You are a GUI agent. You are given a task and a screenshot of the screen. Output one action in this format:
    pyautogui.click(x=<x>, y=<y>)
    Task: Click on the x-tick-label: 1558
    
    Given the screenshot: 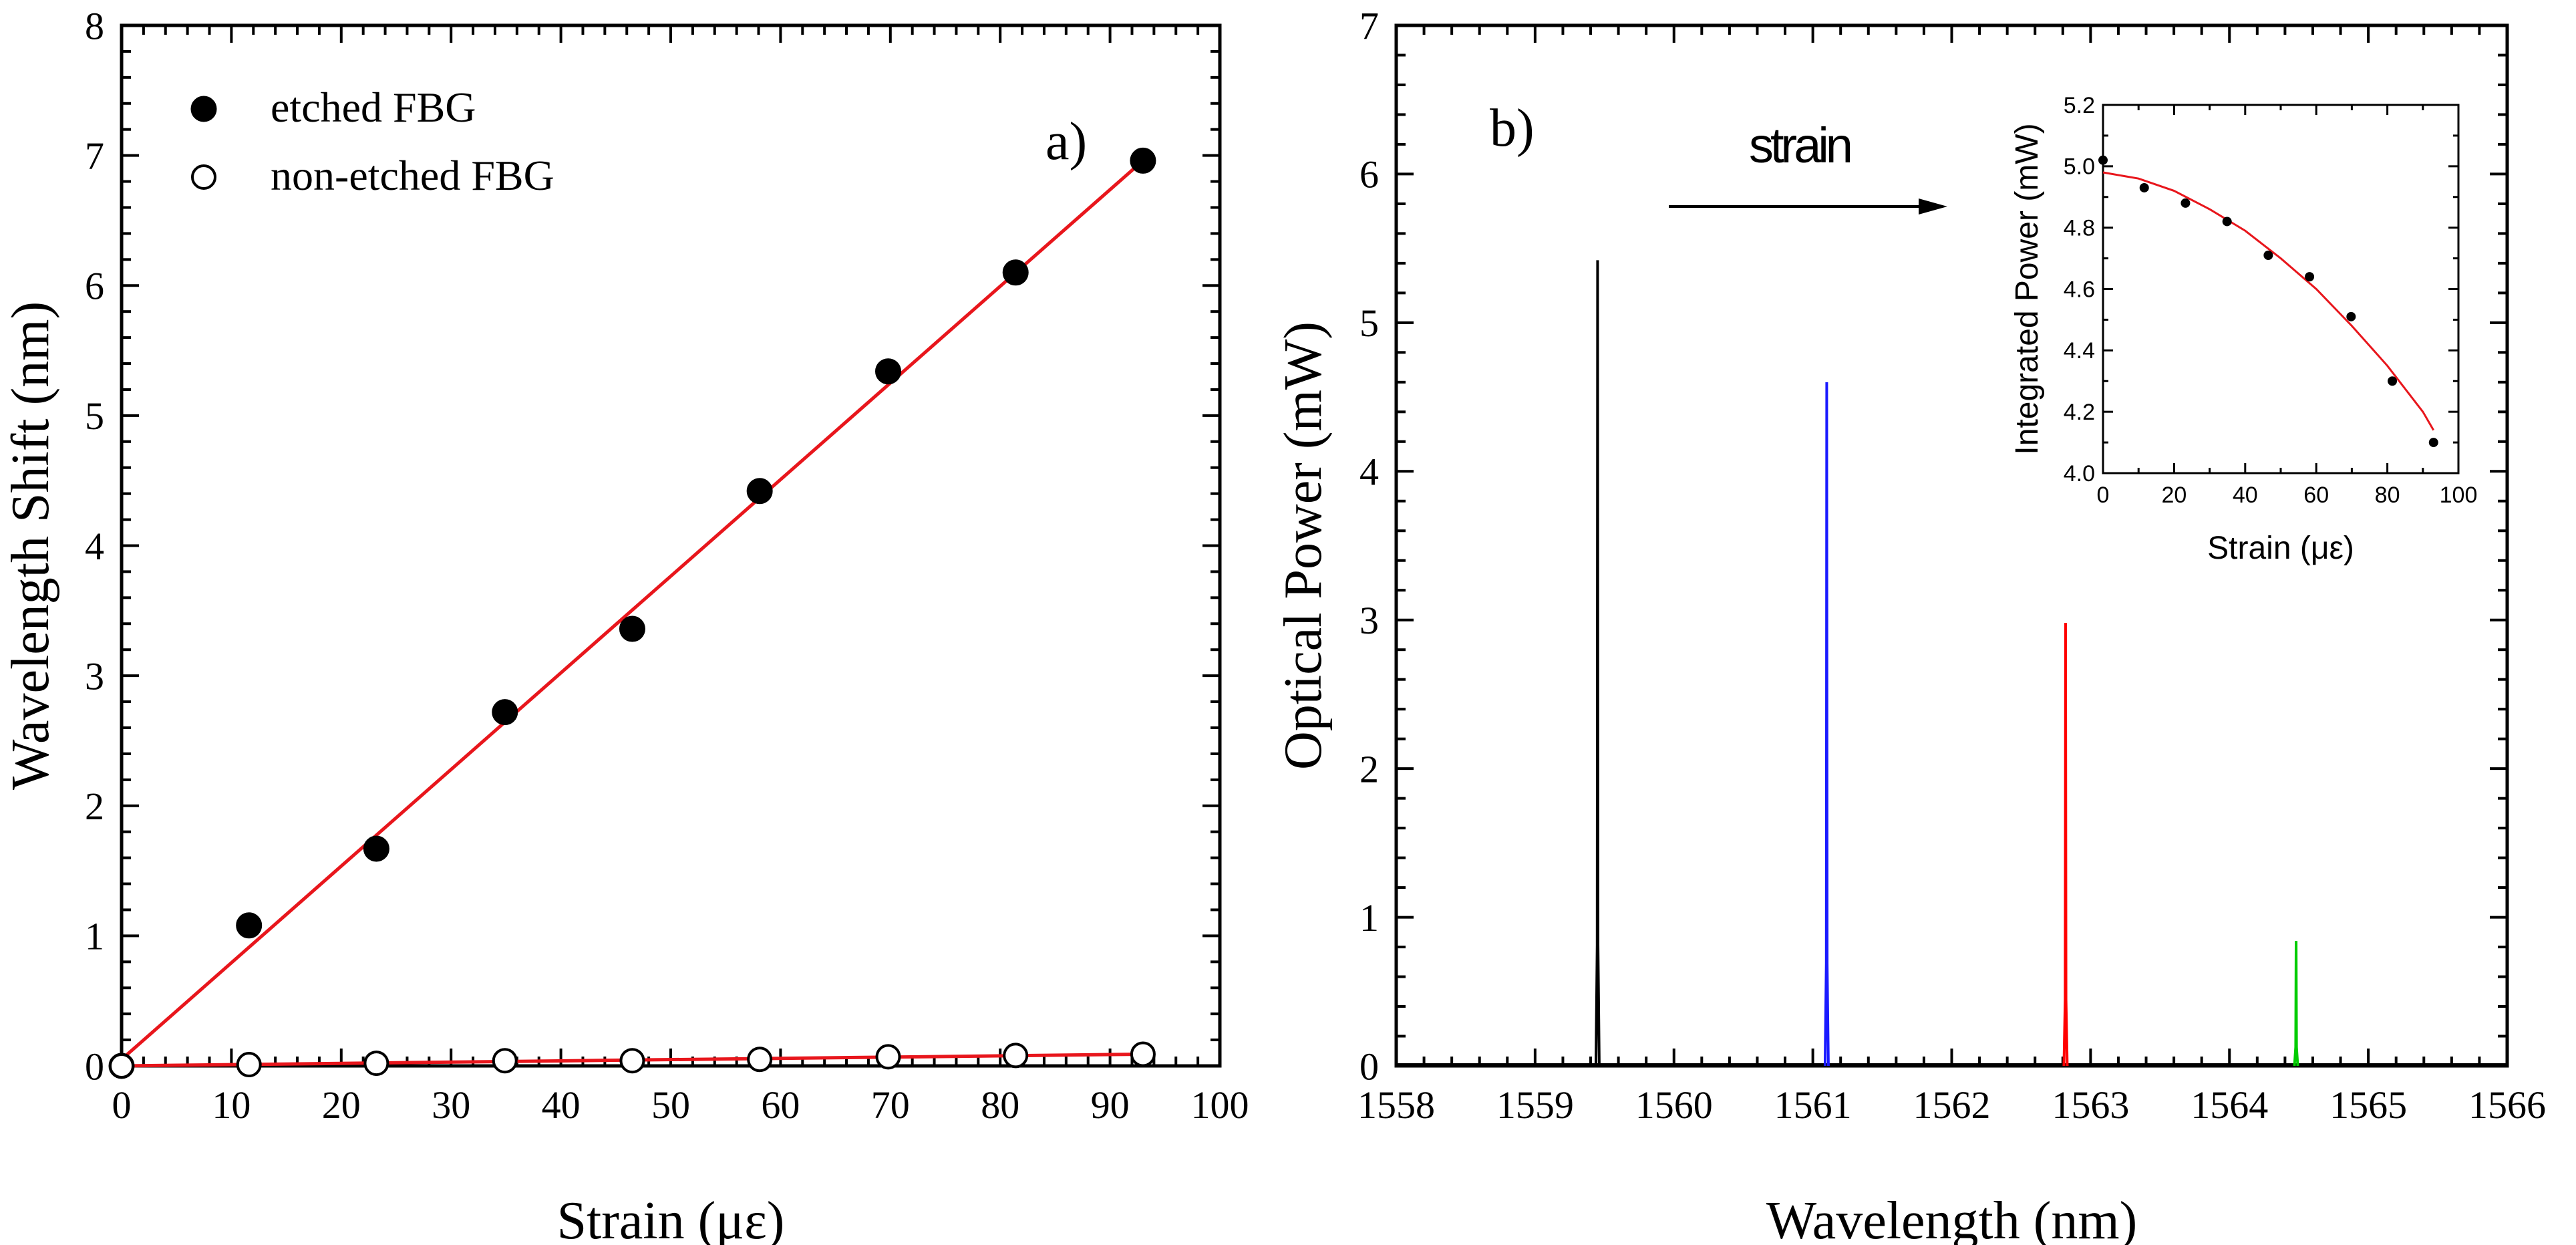 What is the action you would take?
    pyautogui.click(x=1396, y=1105)
    